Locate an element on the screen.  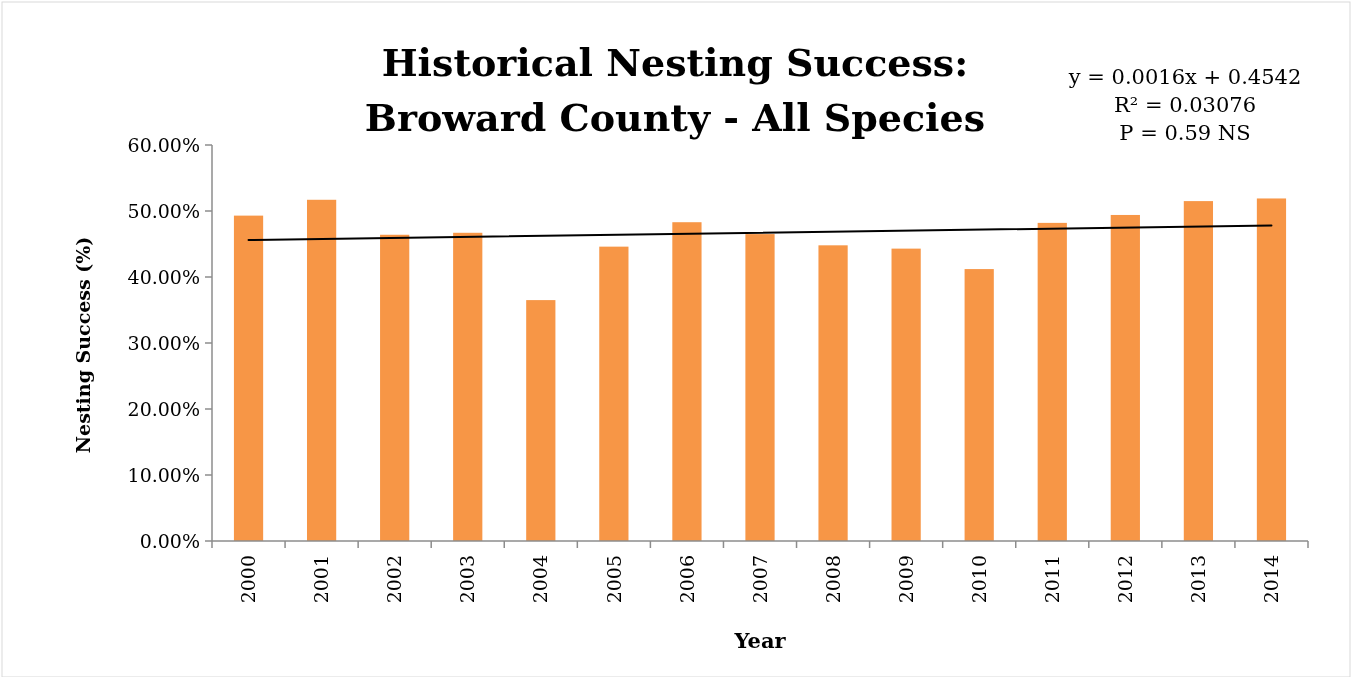
y-tick-label: 30.00% is located at coordinates (163, 342).